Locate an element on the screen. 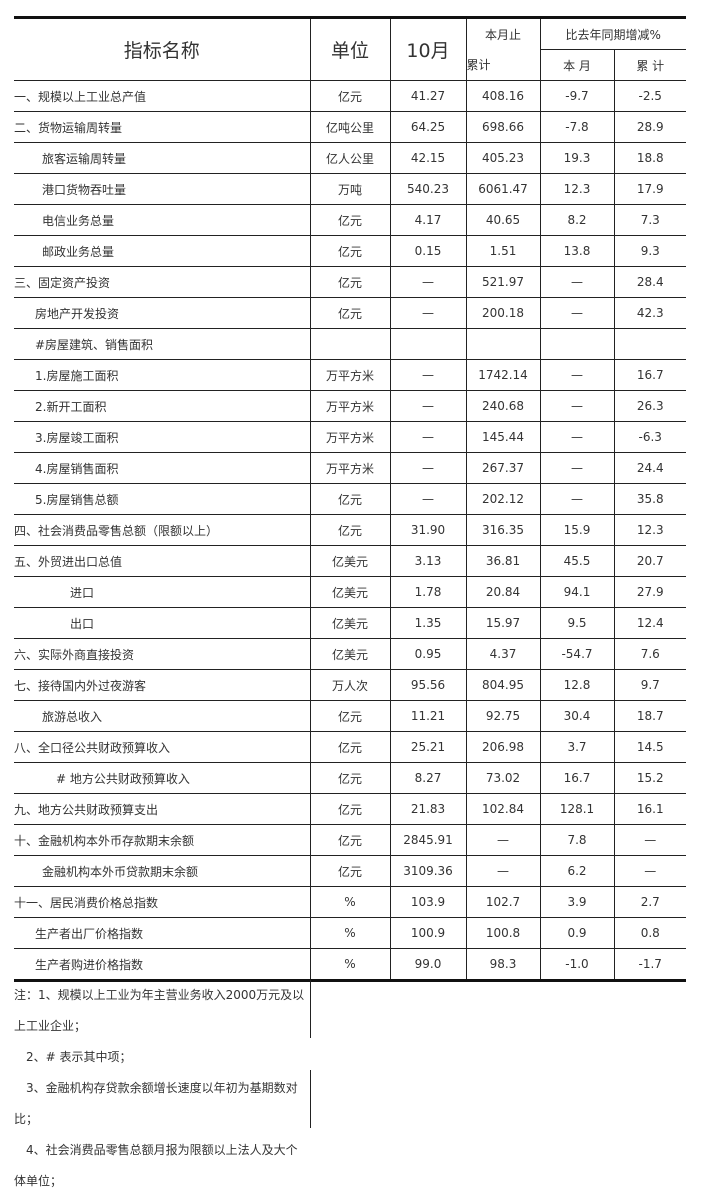  yoy-cumulative: 15.2 is located at coordinates (649, 778).